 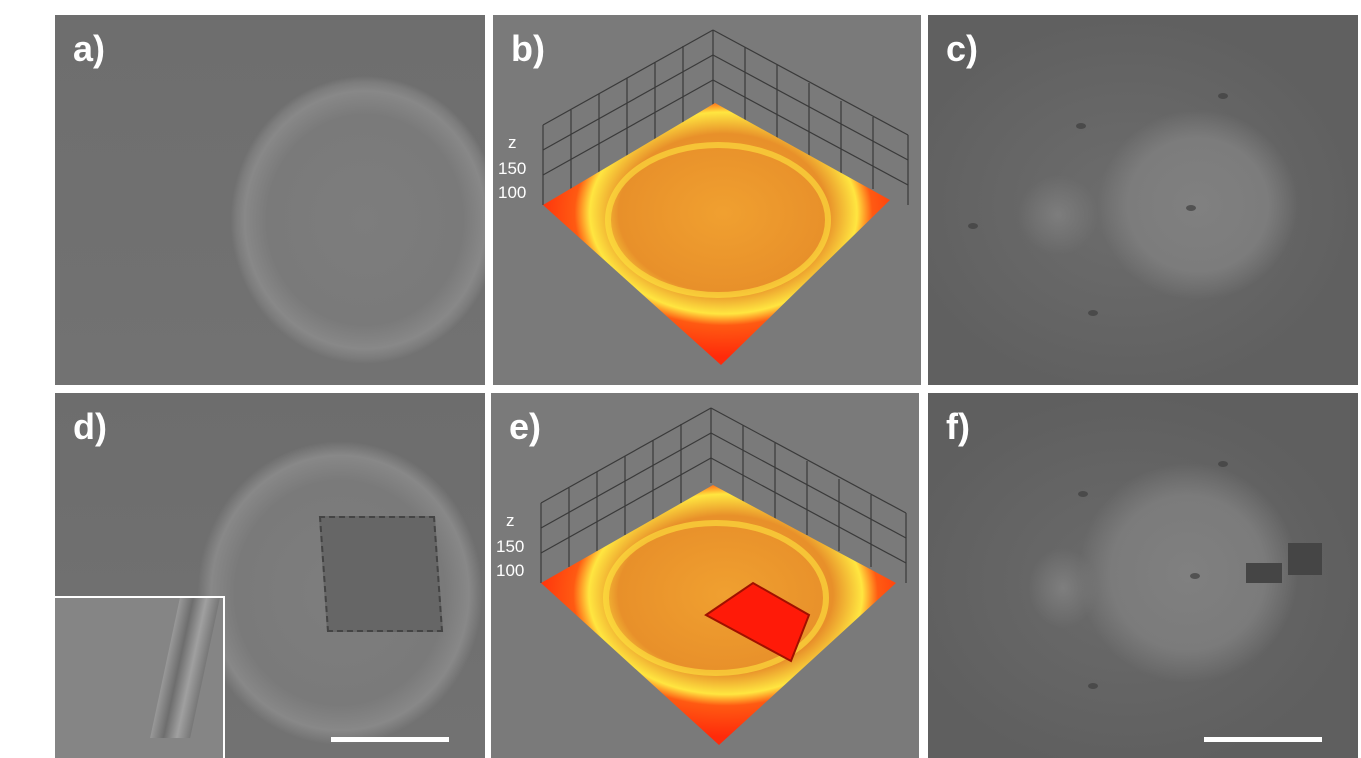 I want to click on etched-square, so click(x=381, y=574).